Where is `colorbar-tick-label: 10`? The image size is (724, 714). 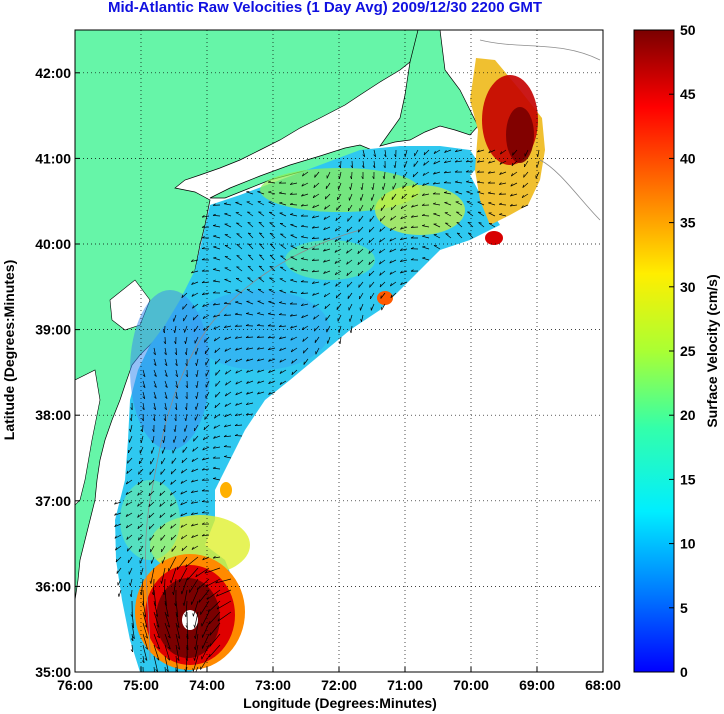
colorbar-tick-label: 10 is located at coordinates (688, 544).